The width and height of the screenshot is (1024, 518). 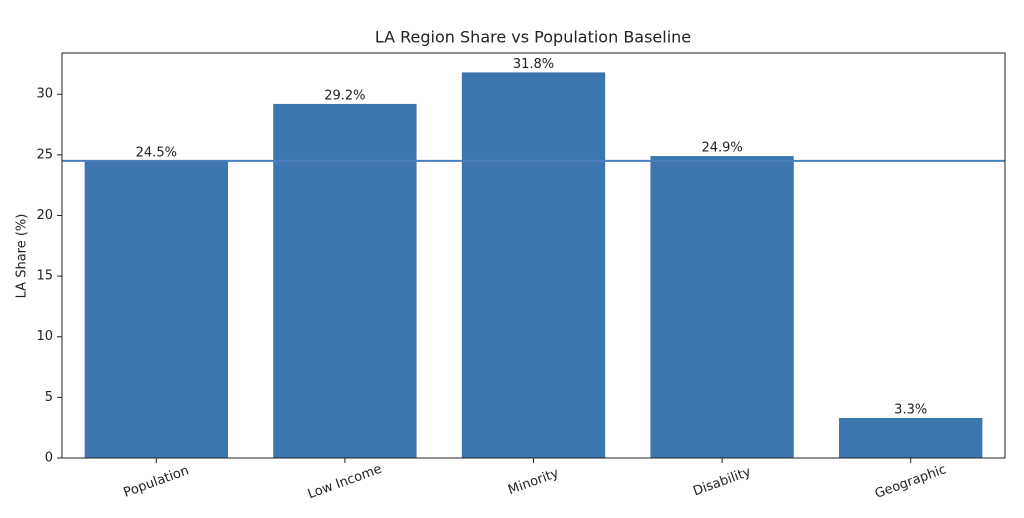 I want to click on x-tick-label: Geographic, so click(x=910, y=482).